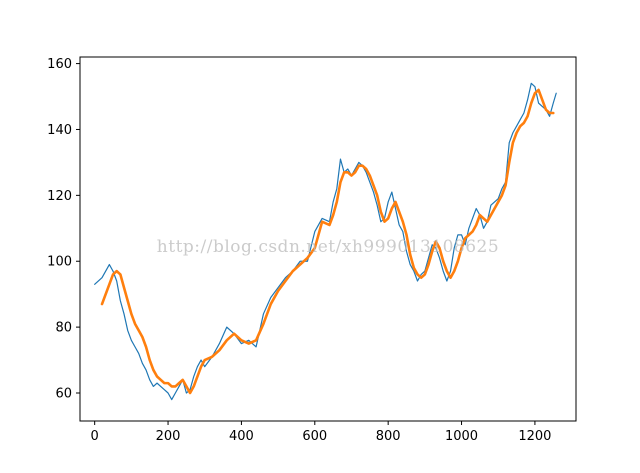  What do you see at coordinates (95, 436) in the screenshot?
I see `x-tick-label: 0` at bounding box center [95, 436].